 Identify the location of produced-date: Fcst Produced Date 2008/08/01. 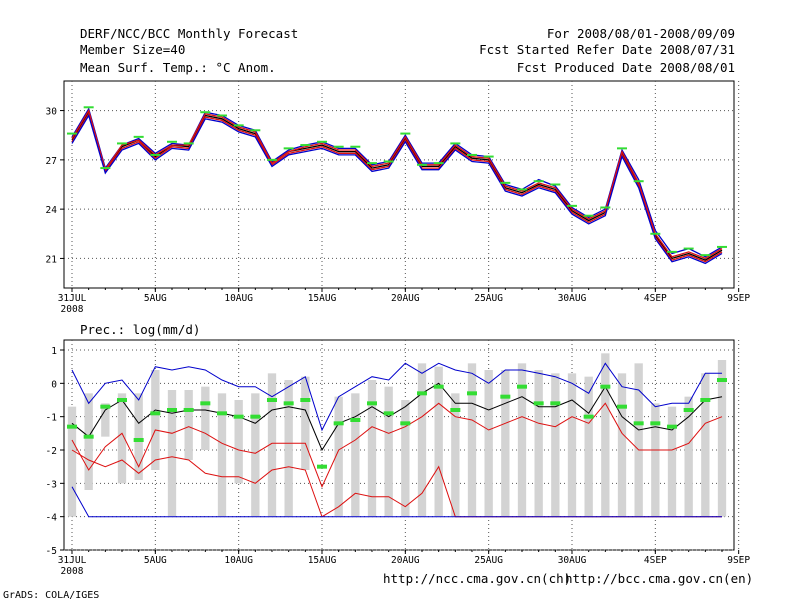
(626, 67).